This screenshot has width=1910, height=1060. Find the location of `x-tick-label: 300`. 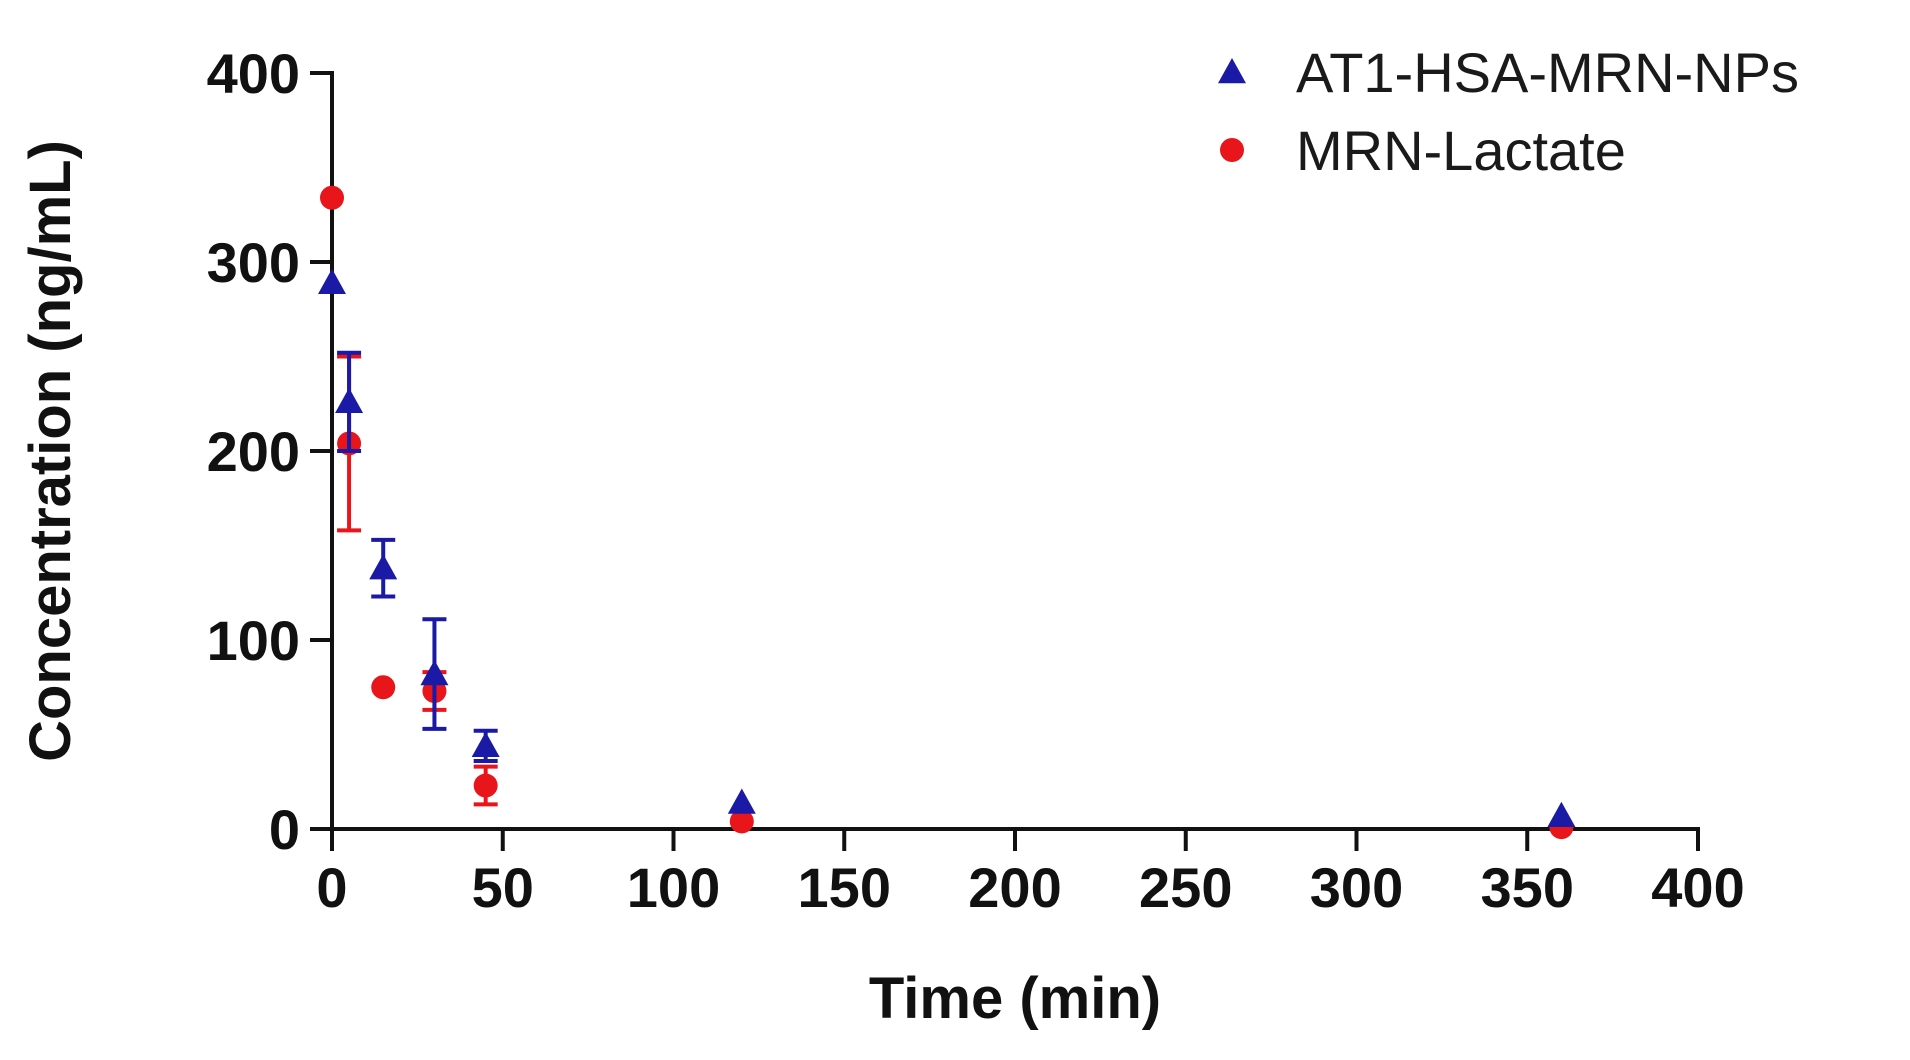

x-tick-label: 300 is located at coordinates (1356, 887).